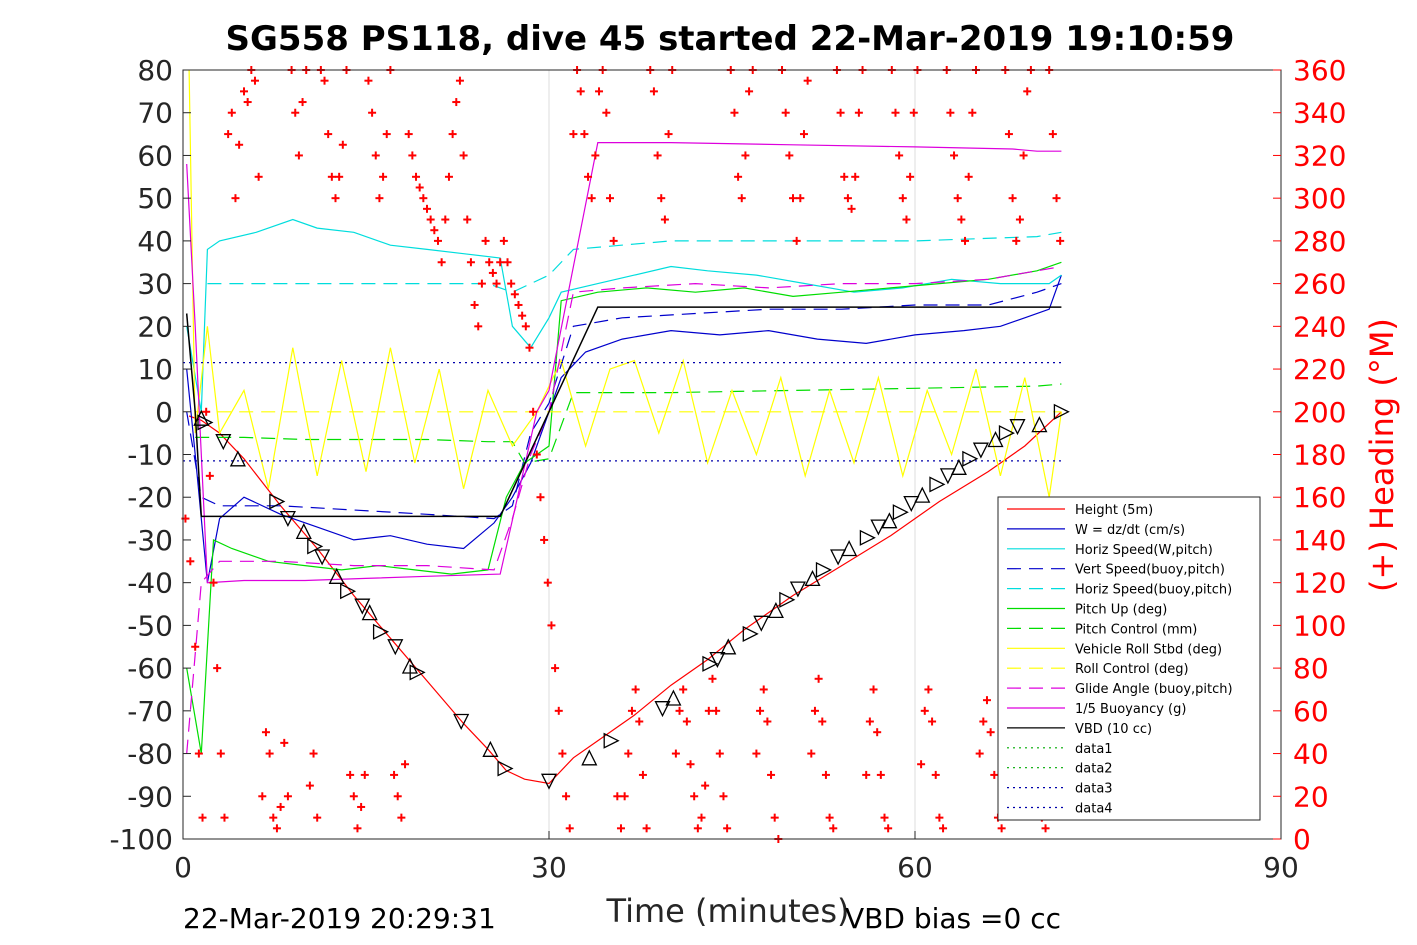  What do you see at coordinates (1311, 754) in the screenshot?
I see `right-tick-label: 40` at bounding box center [1311, 754].